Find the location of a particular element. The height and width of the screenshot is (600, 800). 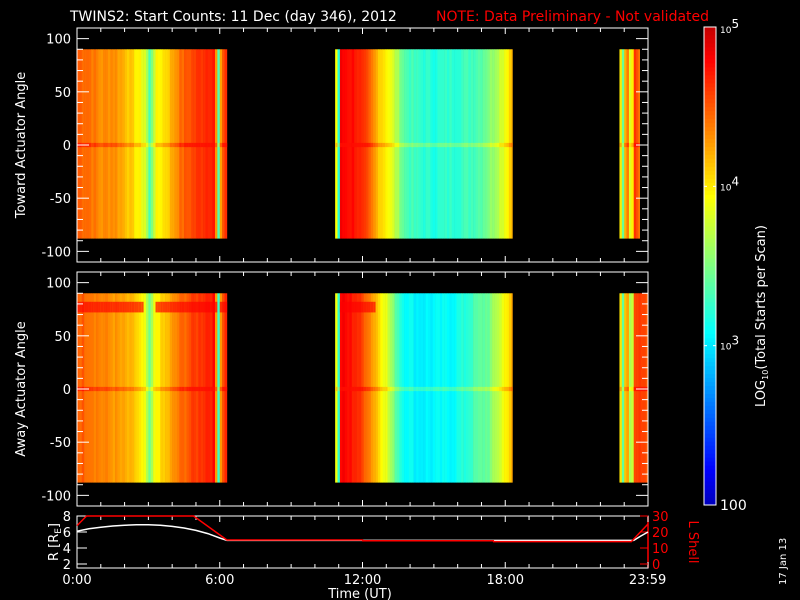

x-axis-label: Time (UT) is located at coordinates (359, 593).